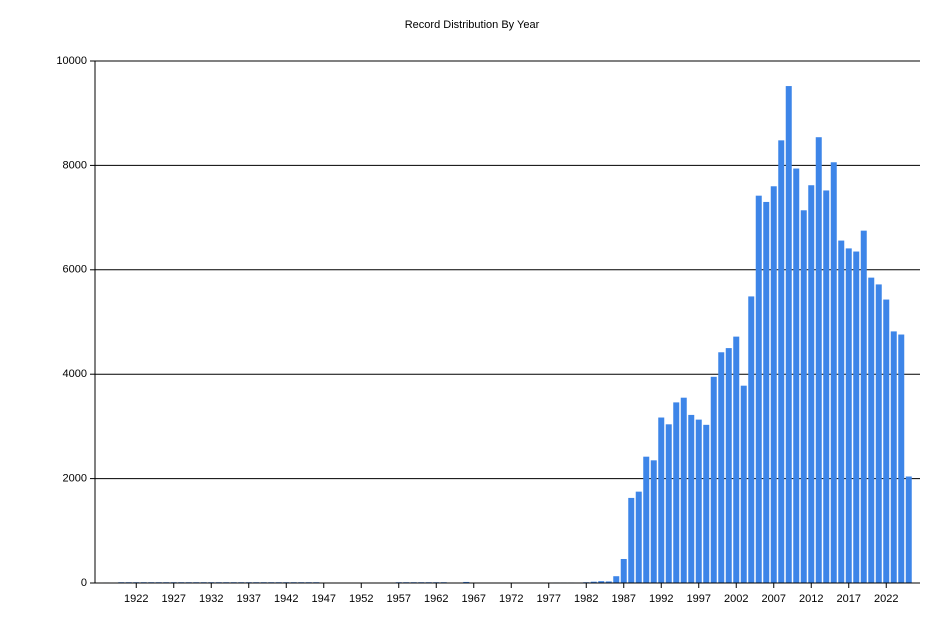 This screenshot has width=945, height=630. What do you see at coordinates (75, 374) in the screenshot?
I see `y-tick-label: 4000` at bounding box center [75, 374].